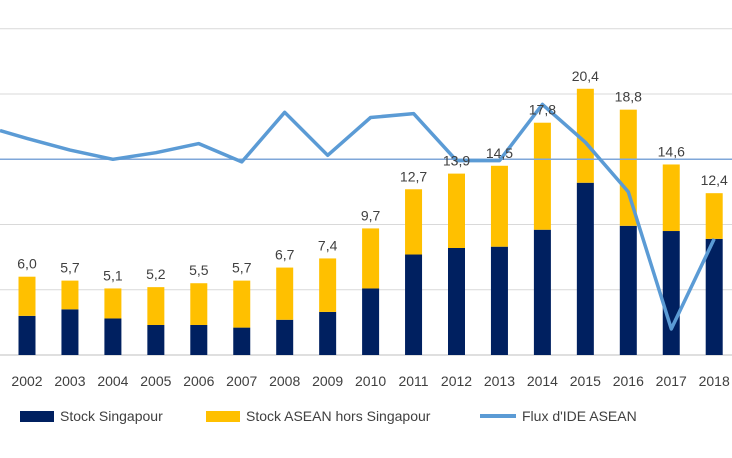 This screenshot has height=458, width=732. What do you see at coordinates (328, 245) in the screenshot?
I see `data-label-total: 7,4` at bounding box center [328, 245].